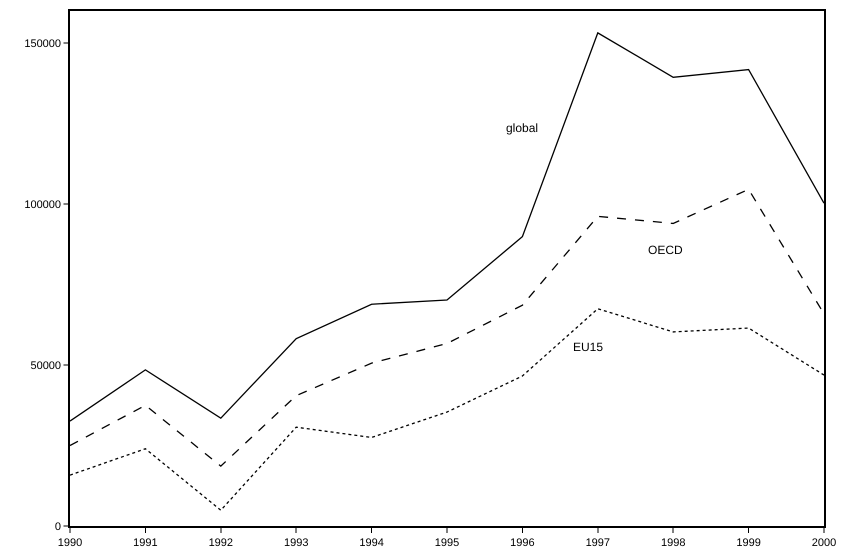 The height and width of the screenshot is (558, 845). Describe the element at coordinates (522, 542) in the screenshot. I see `x-tick-label: 1996` at that location.